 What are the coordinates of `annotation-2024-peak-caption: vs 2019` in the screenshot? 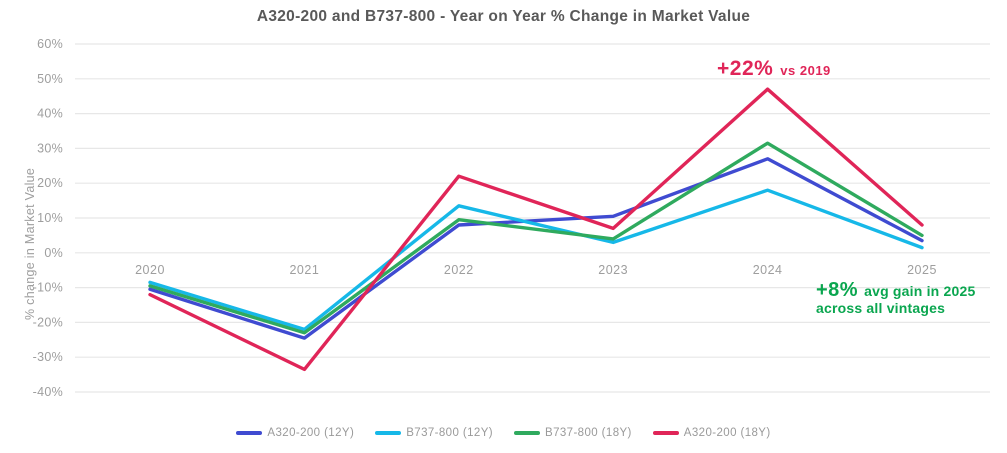 It's located at (805, 70).